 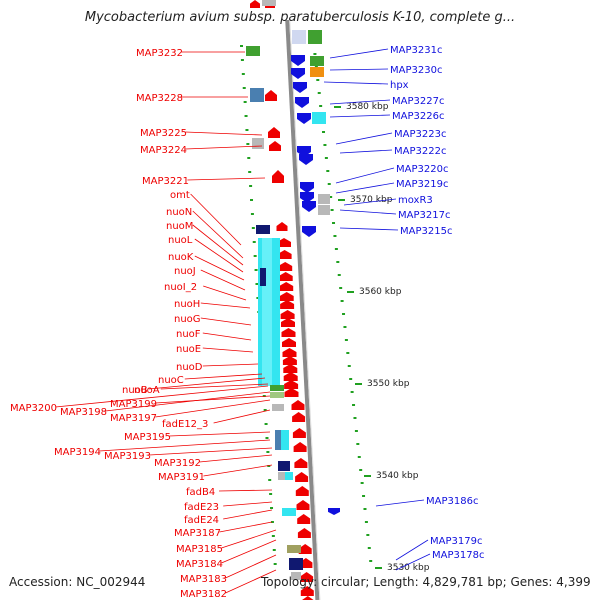 I want to click on gene-label-right: MAP3178c, so click(x=458, y=555).